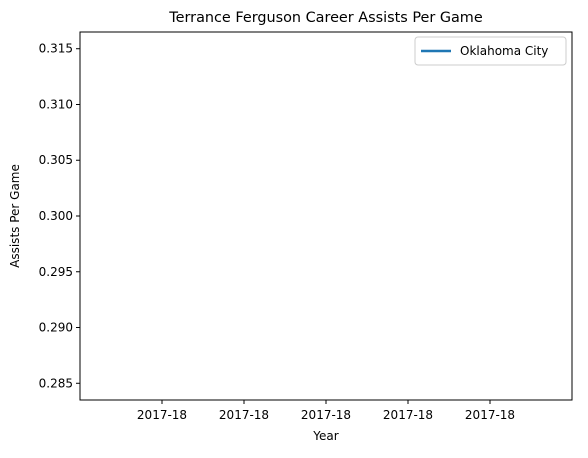  Describe the element at coordinates (56, 160) in the screenshot. I see `y-tick-label: 0.305` at that location.